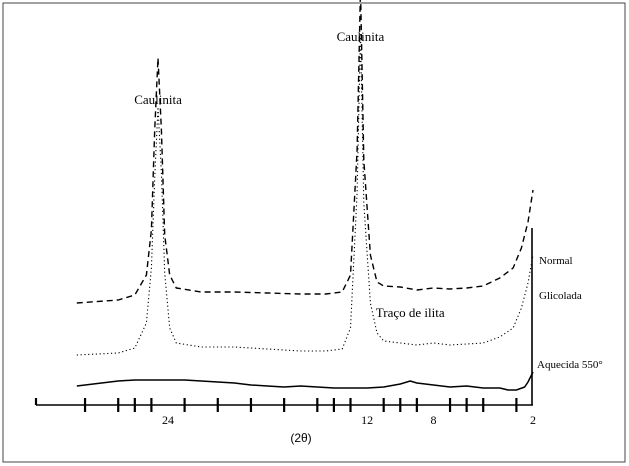 This screenshot has width=629, height=466. Describe the element at coordinates (168, 420) in the screenshot. I see `x-tick-label-0: 24` at that location.